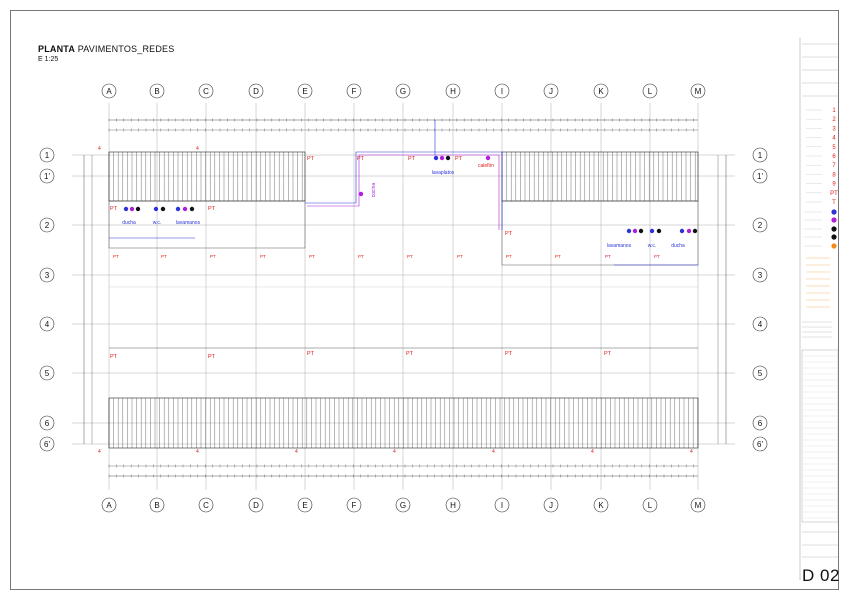 The width and height of the screenshot is (849, 600). I want to click on grid-bubble-right-5-label: 5, so click(760, 373).